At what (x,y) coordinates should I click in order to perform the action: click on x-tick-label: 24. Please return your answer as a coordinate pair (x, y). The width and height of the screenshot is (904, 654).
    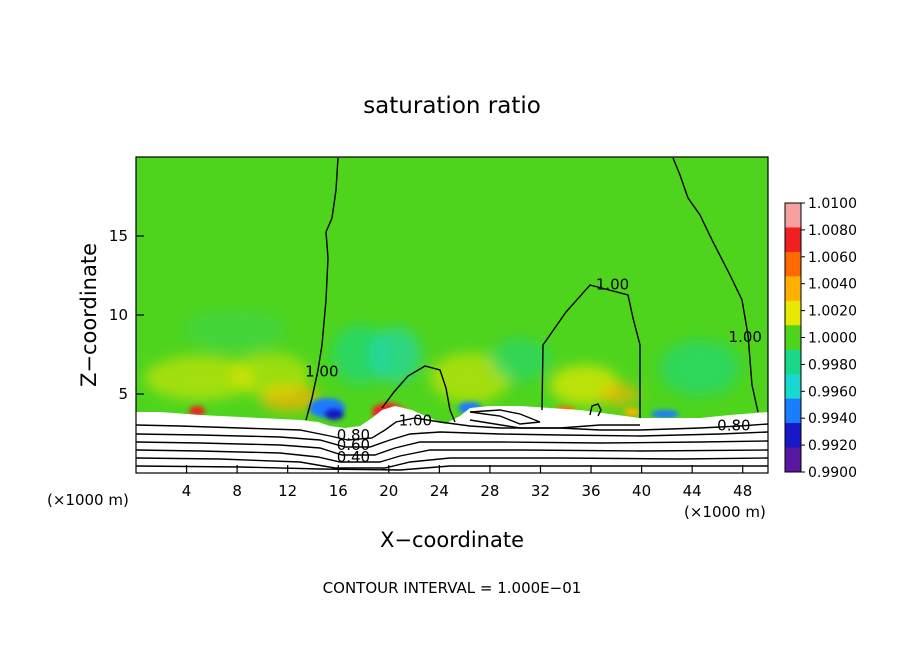
    Looking at the image, I should click on (439, 491).